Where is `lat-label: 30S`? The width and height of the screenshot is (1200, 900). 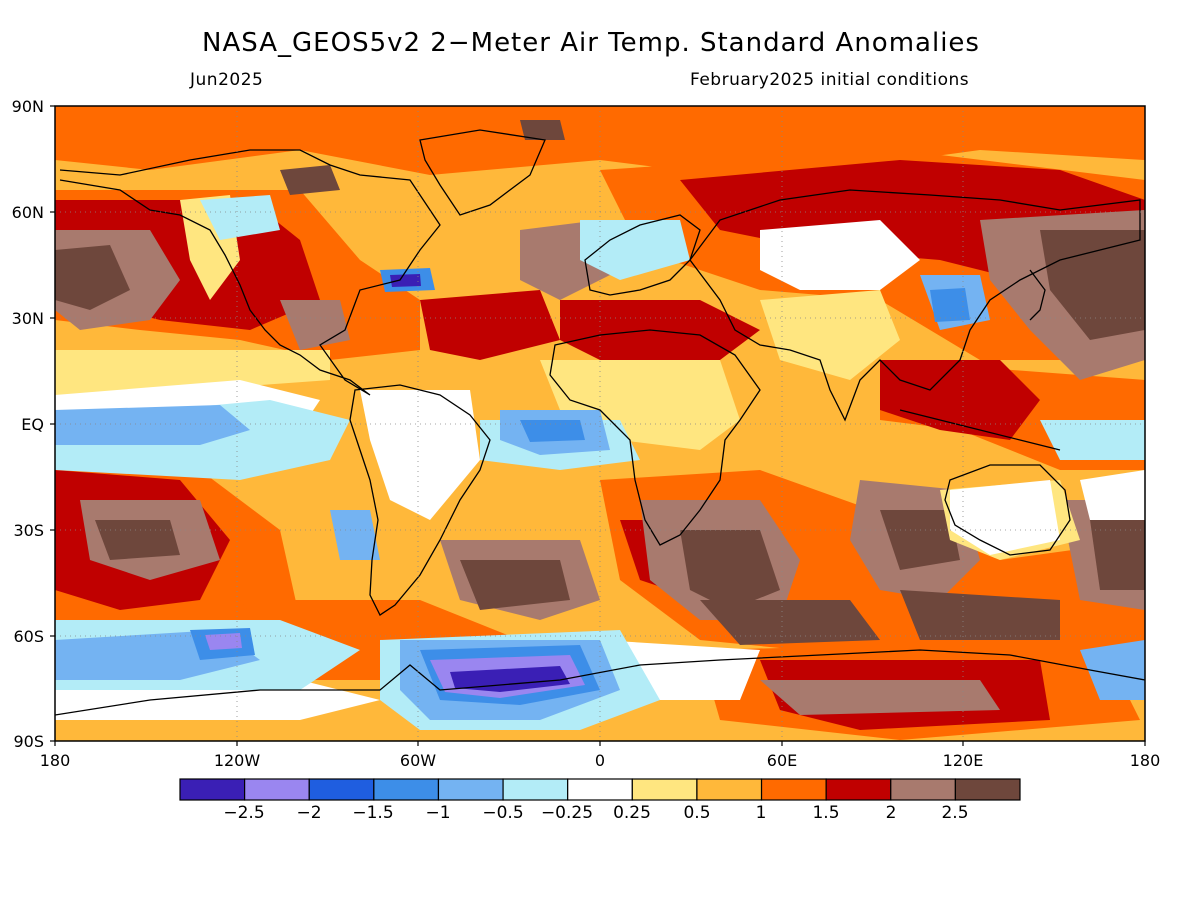 lat-label: 30S is located at coordinates (28, 530).